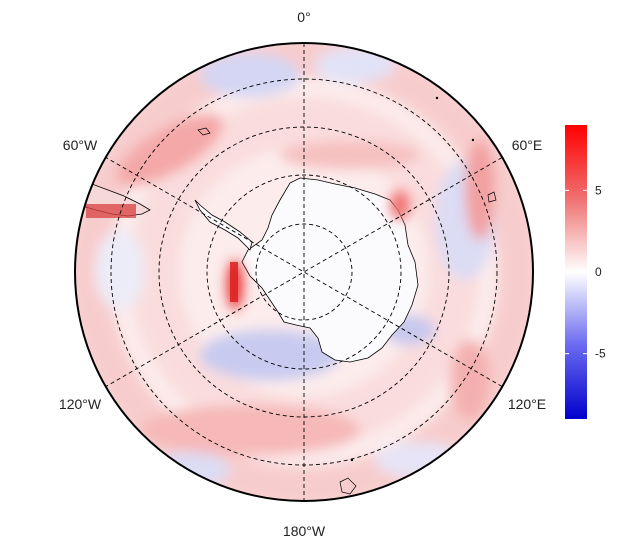  I want to click on lon-label-180: 180°W, so click(304, 531).